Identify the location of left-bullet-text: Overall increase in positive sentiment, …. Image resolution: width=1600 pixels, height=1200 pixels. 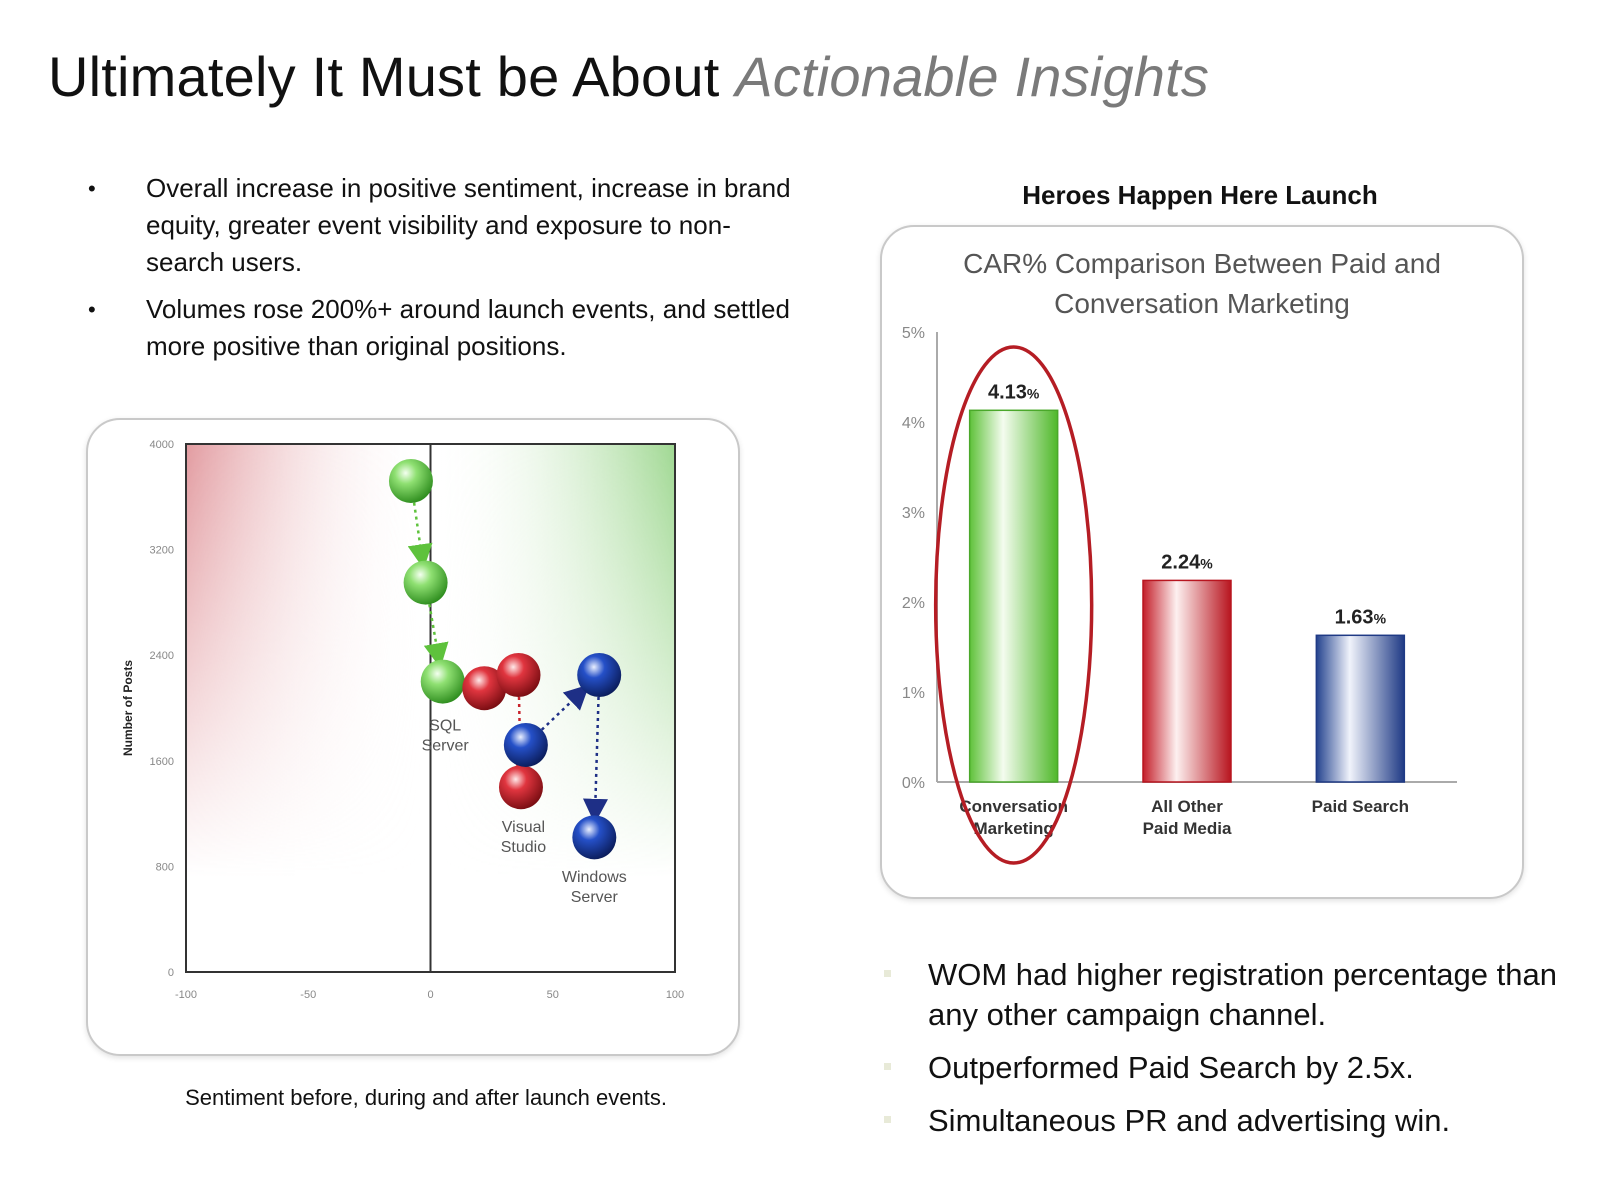
(468, 225).